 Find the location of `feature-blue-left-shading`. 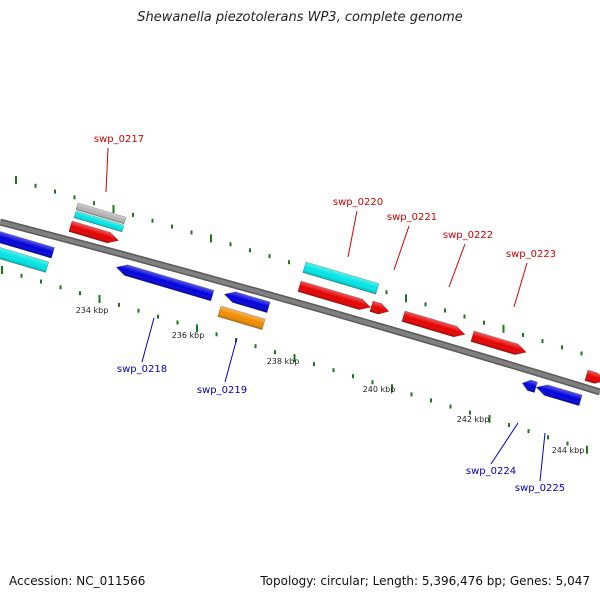

feature-blue-left-shading is located at coordinates (27, 244).